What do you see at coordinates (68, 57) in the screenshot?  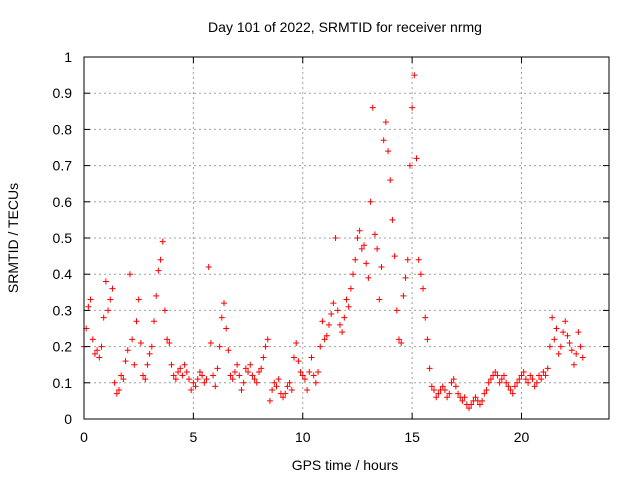 I see `y-tick-label: 1` at bounding box center [68, 57].